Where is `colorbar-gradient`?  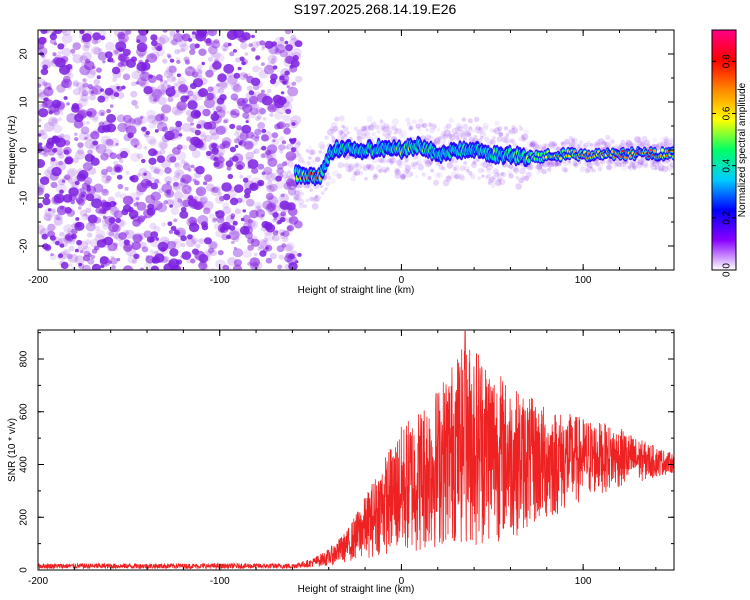
colorbar-gradient is located at coordinates (724, 150).